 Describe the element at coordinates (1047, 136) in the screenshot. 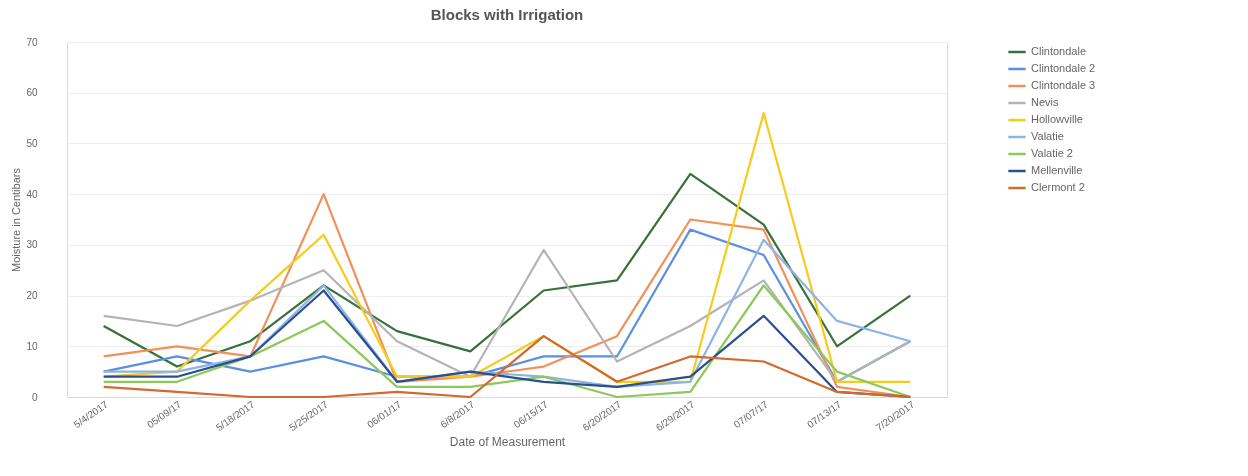

I see `legend-label: Valatie` at that location.